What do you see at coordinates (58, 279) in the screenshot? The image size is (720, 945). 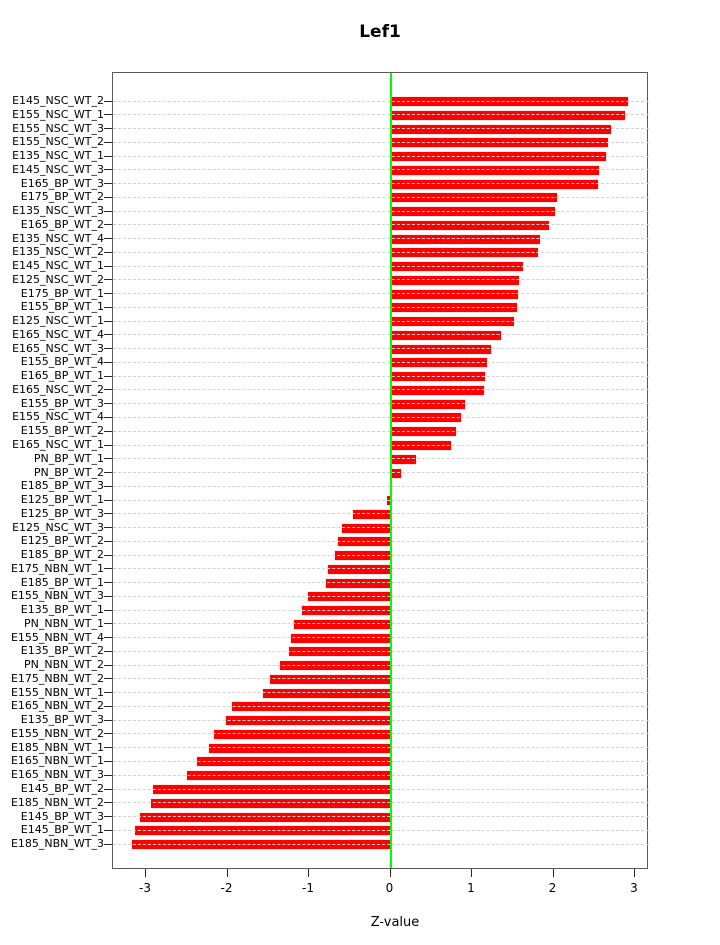 I see `y-axis-label: E125_NSC_WT_2` at bounding box center [58, 279].